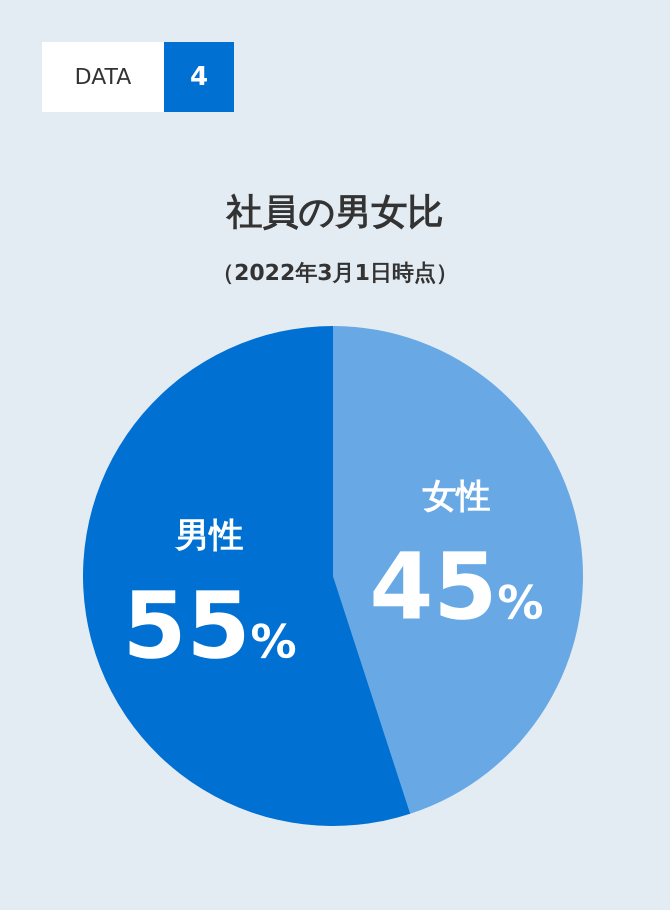 The image size is (670, 910). I want to click on data-label: 45%, so click(456, 586).